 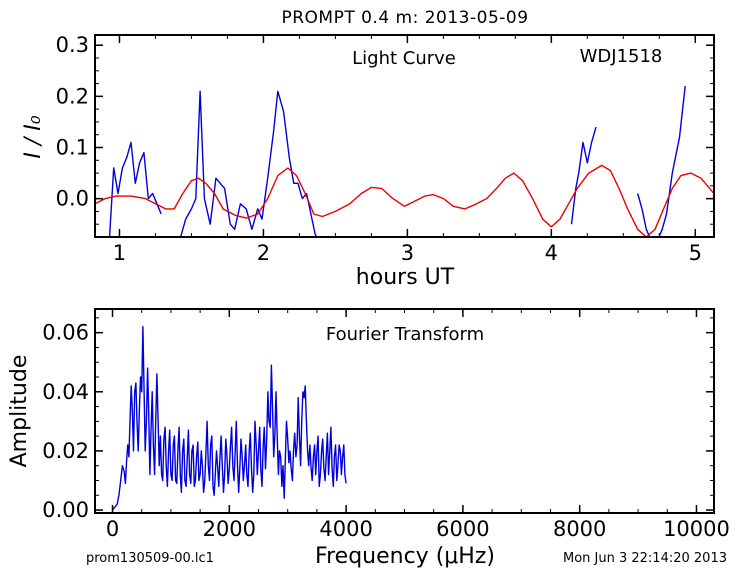 I want to click on bottom-xtick-label: 8000, so click(x=579, y=529).